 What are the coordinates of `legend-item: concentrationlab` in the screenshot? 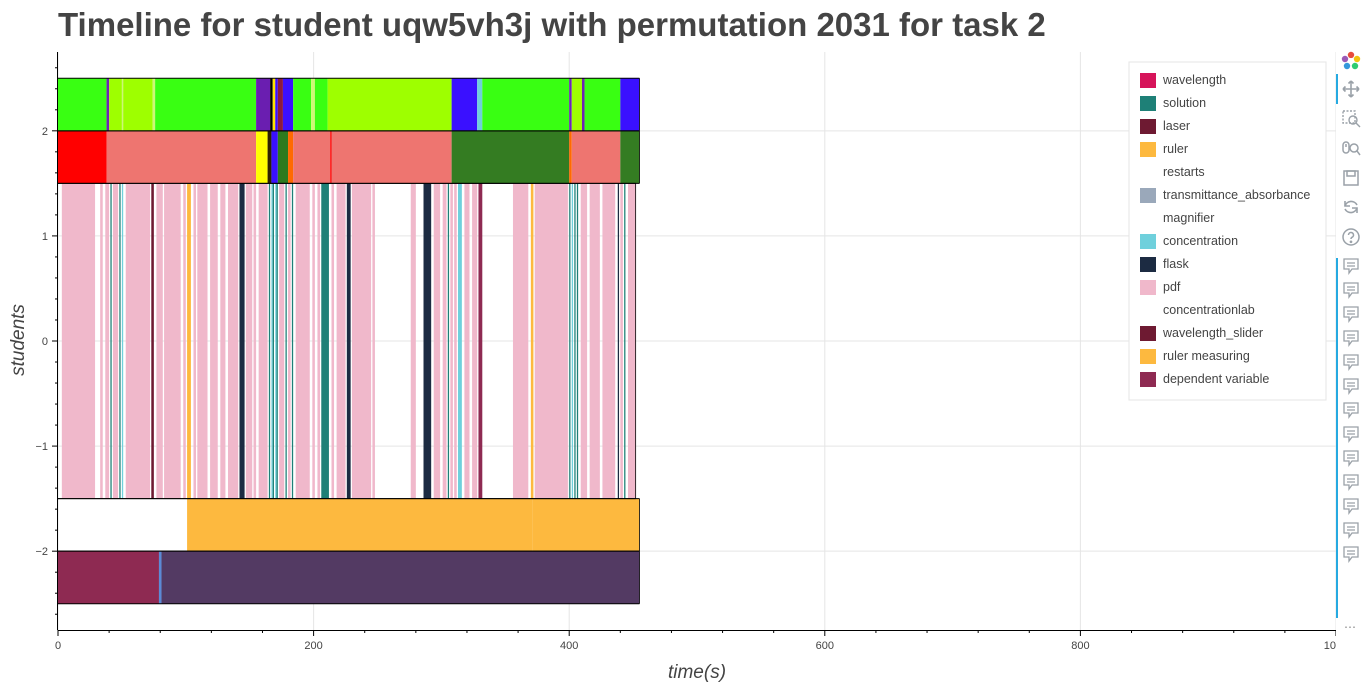 It's located at (1209, 310).